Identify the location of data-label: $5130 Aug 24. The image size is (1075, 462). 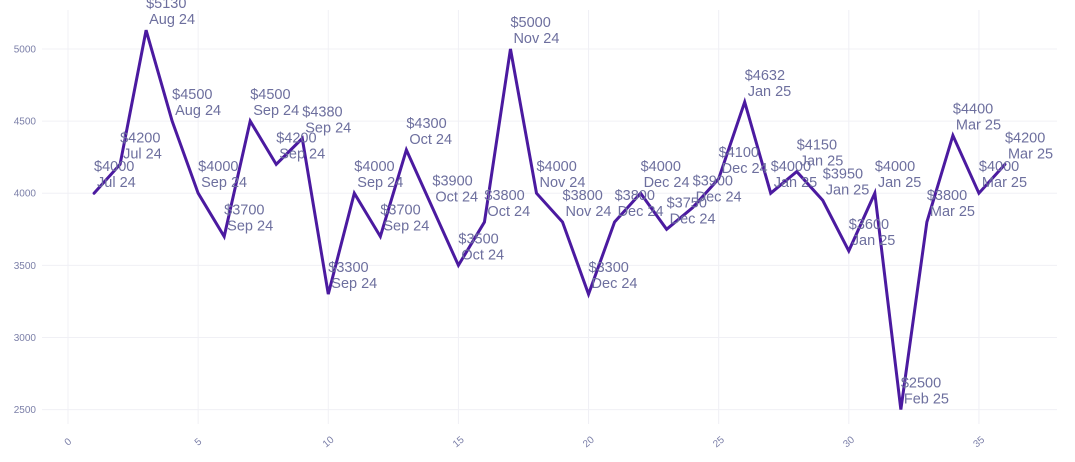
(170, 14).